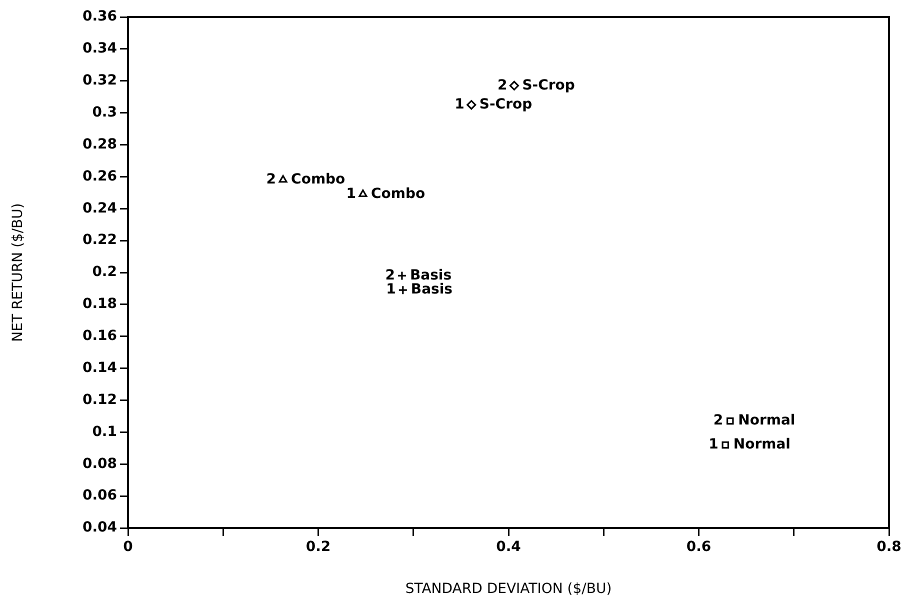  What do you see at coordinates (318, 547) in the screenshot?
I see `x-tick-label: 0.2` at bounding box center [318, 547].